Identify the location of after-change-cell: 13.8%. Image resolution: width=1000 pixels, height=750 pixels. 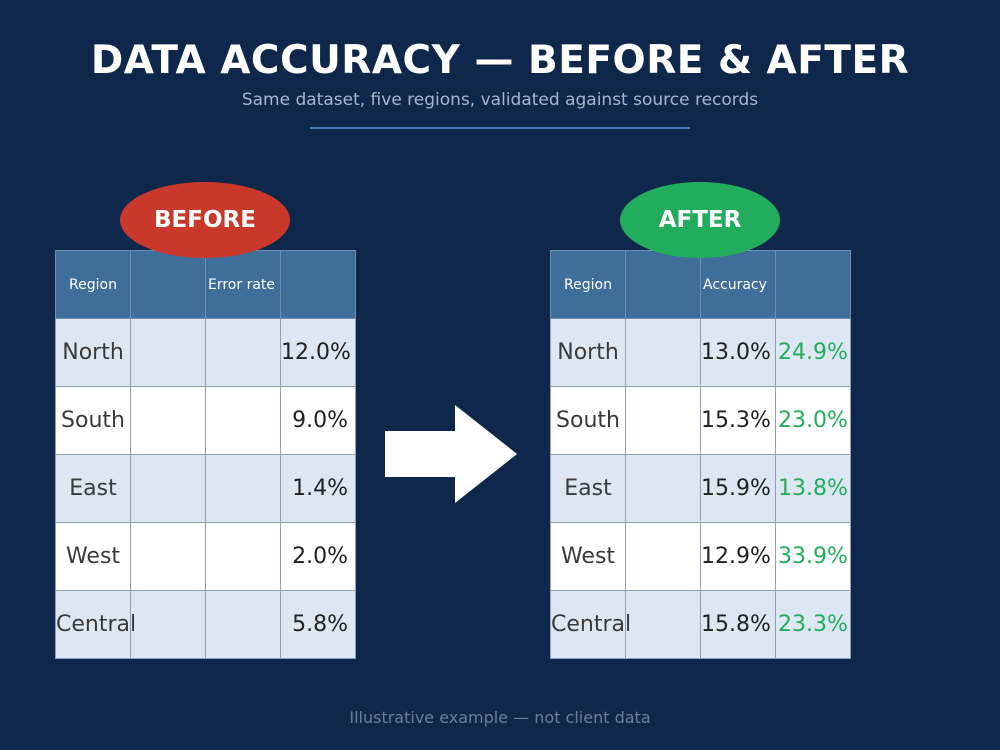
(813, 488).